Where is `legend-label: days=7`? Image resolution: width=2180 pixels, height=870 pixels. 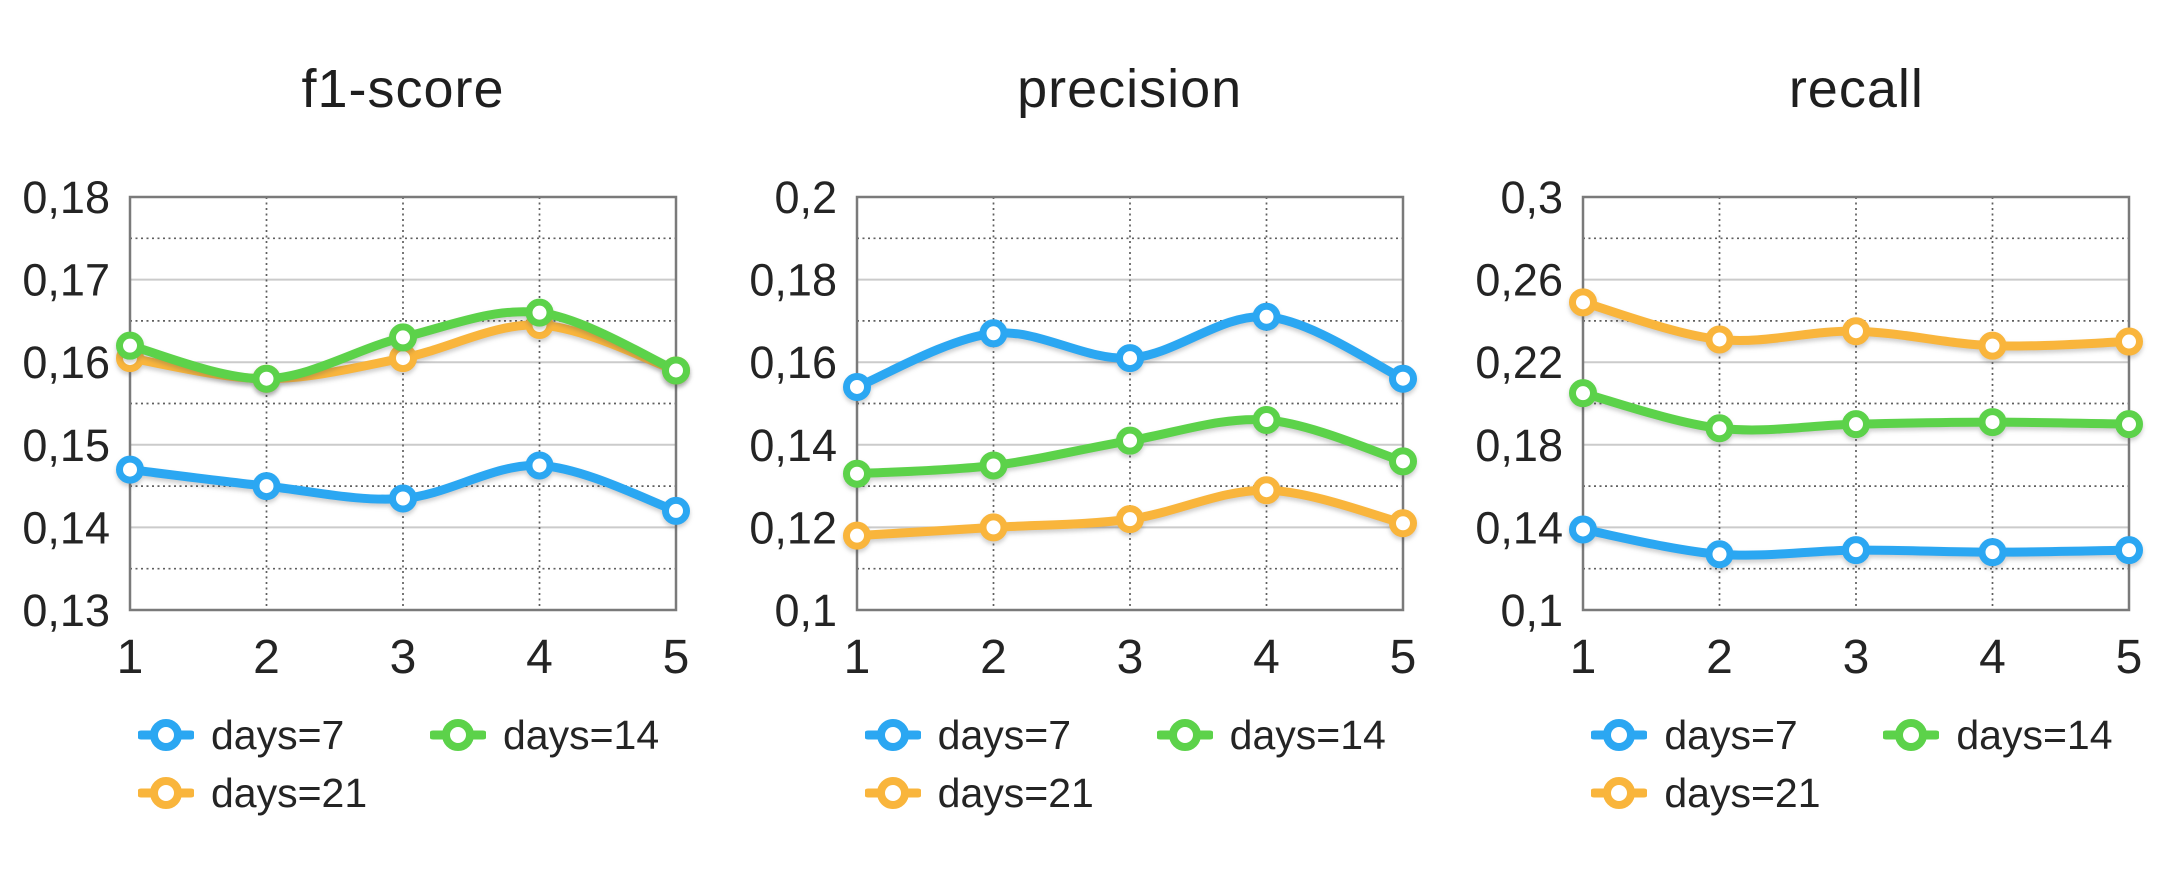 legend-label: days=7 is located at coordinates (1004, 734).